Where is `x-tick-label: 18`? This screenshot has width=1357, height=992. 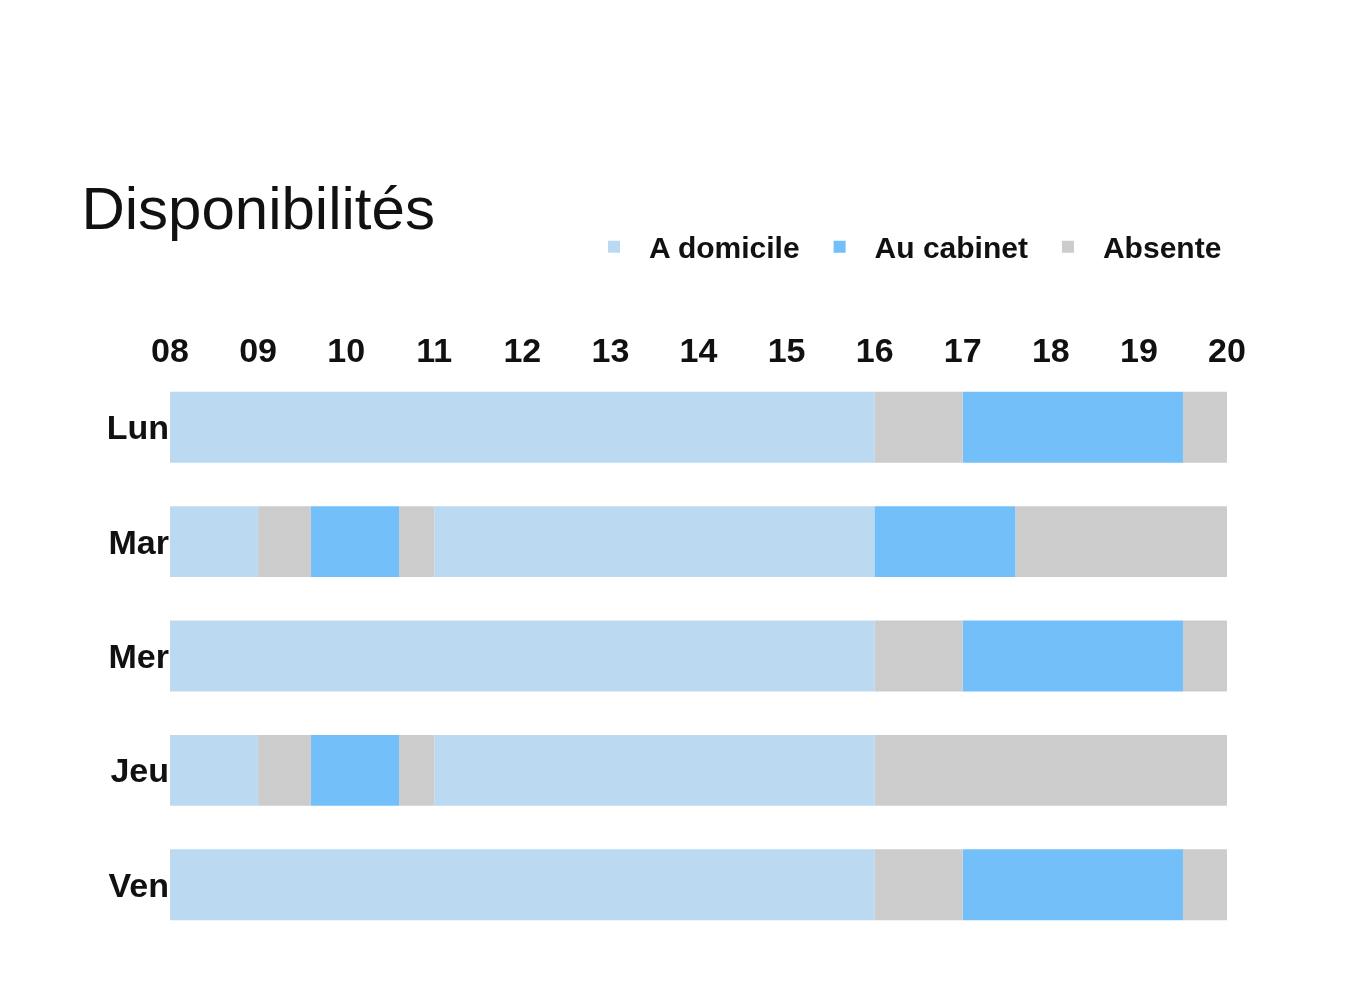
x-tick-label: 18 is located at coordinates (1050, 350).